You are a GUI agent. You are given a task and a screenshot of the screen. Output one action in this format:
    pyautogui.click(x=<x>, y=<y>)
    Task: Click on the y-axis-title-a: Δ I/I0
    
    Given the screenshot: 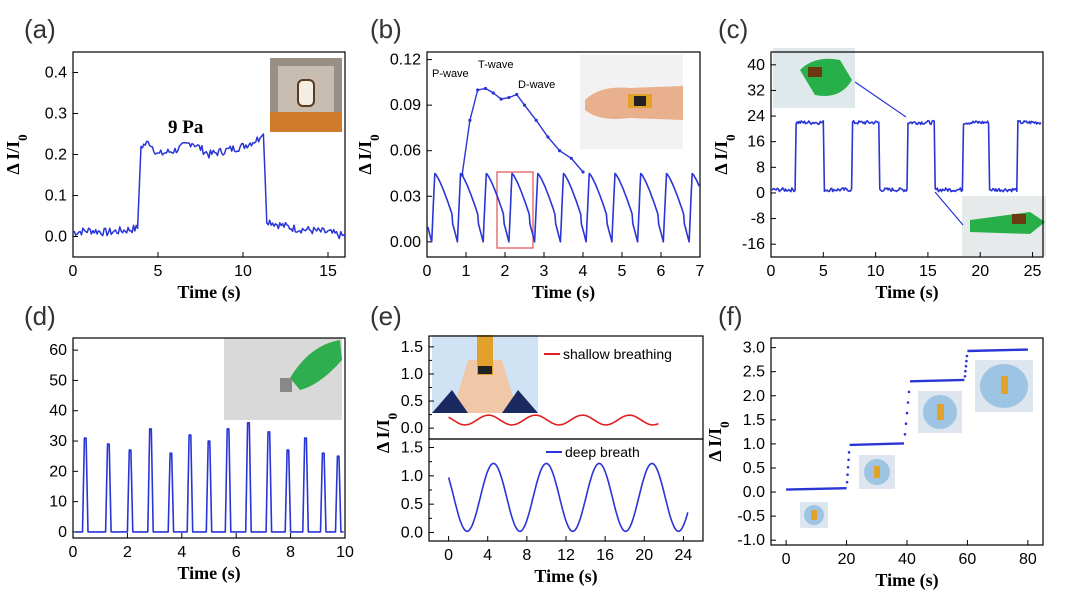 What is the action you would take?
    pyautogui.click(x=16, y=154)
    